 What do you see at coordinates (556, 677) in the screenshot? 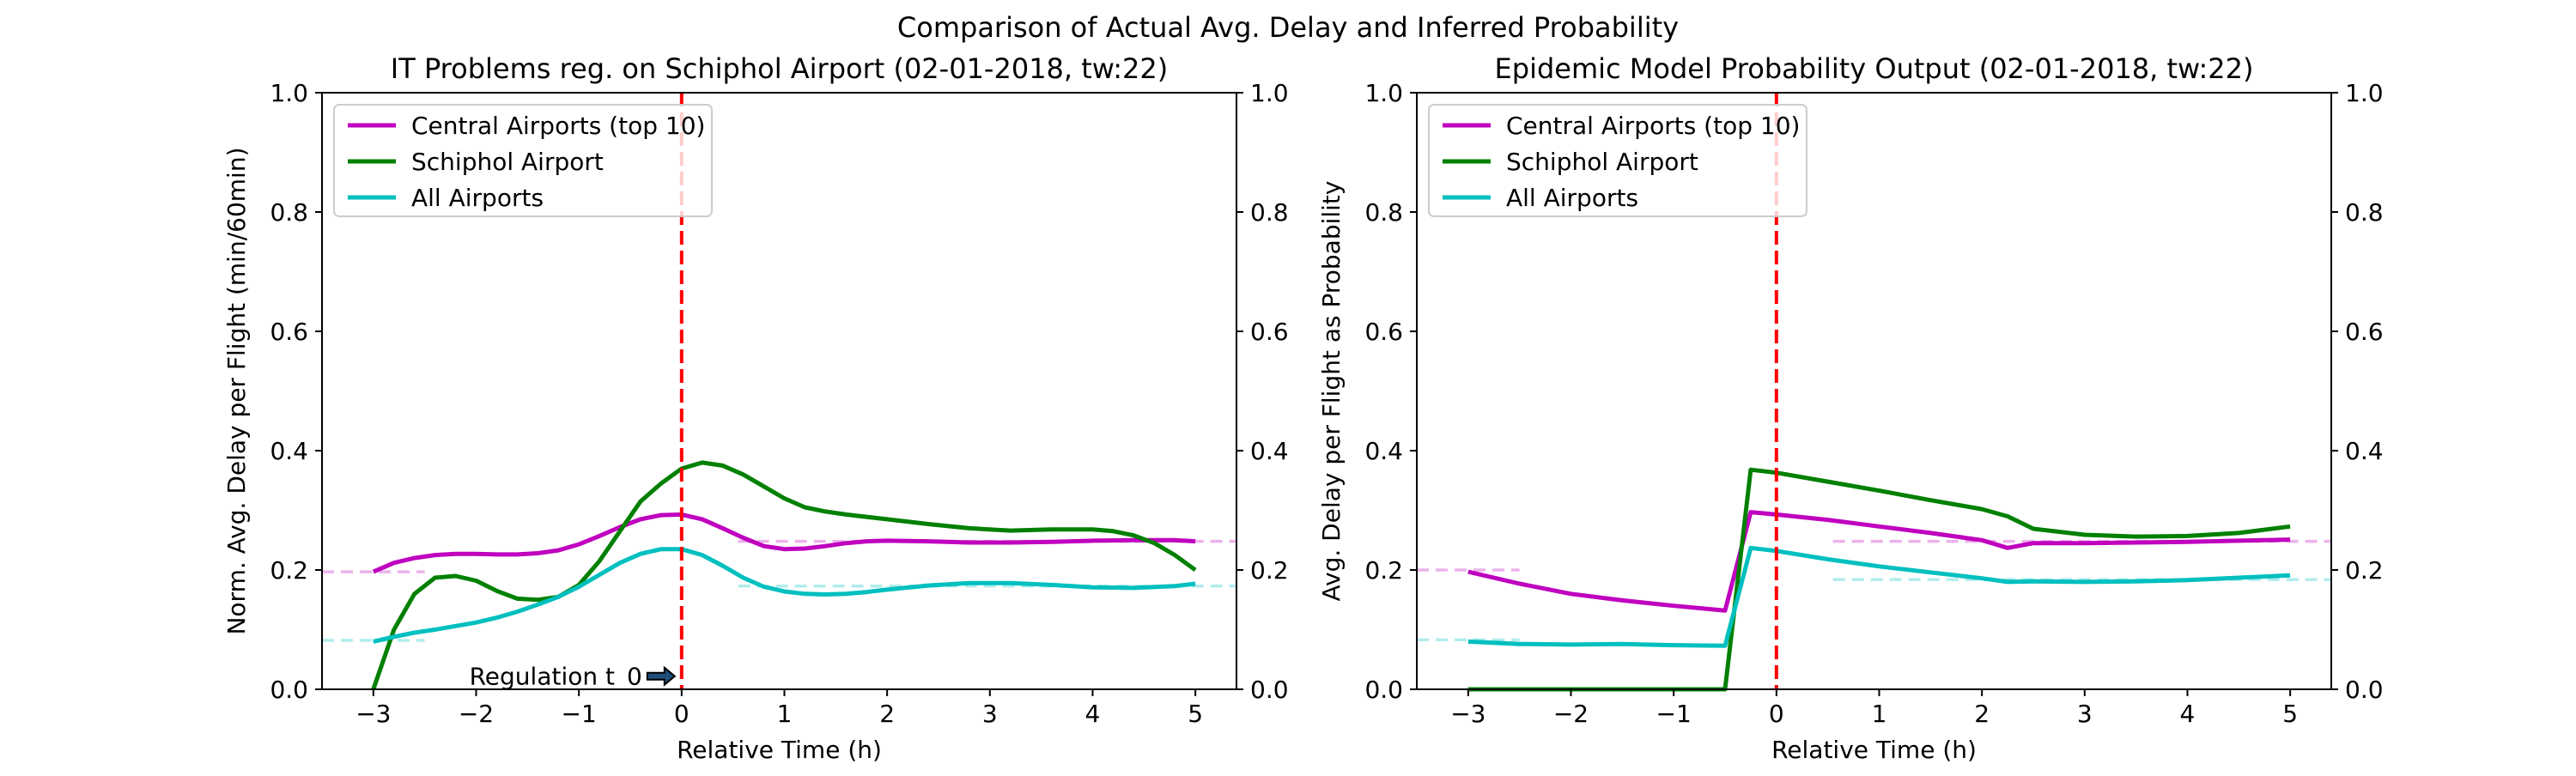
I see `annotation-text: Regulation t_0` at bounding box center [556, 677].